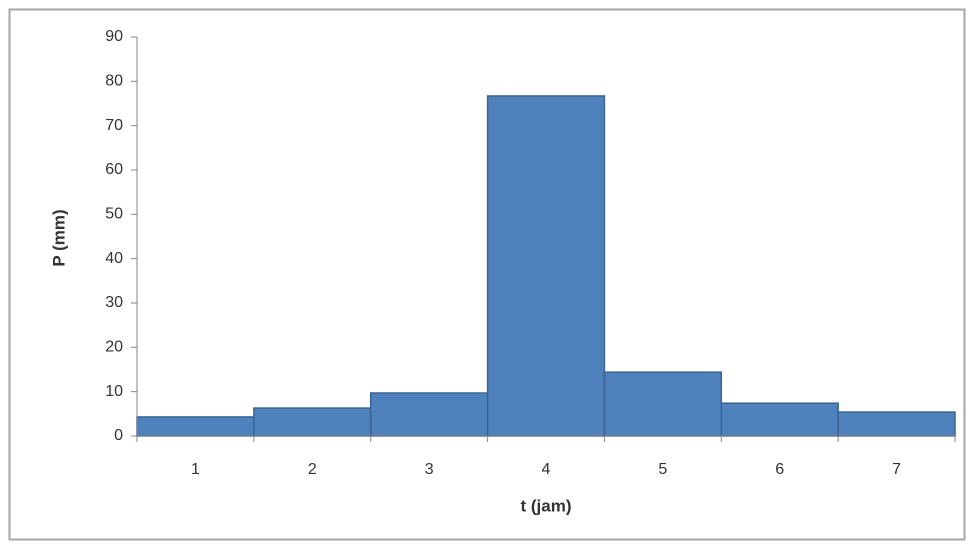  Describe the element at coordinates (114, 347) in the screenshot. I see `y-tick-label: 20` at that location.